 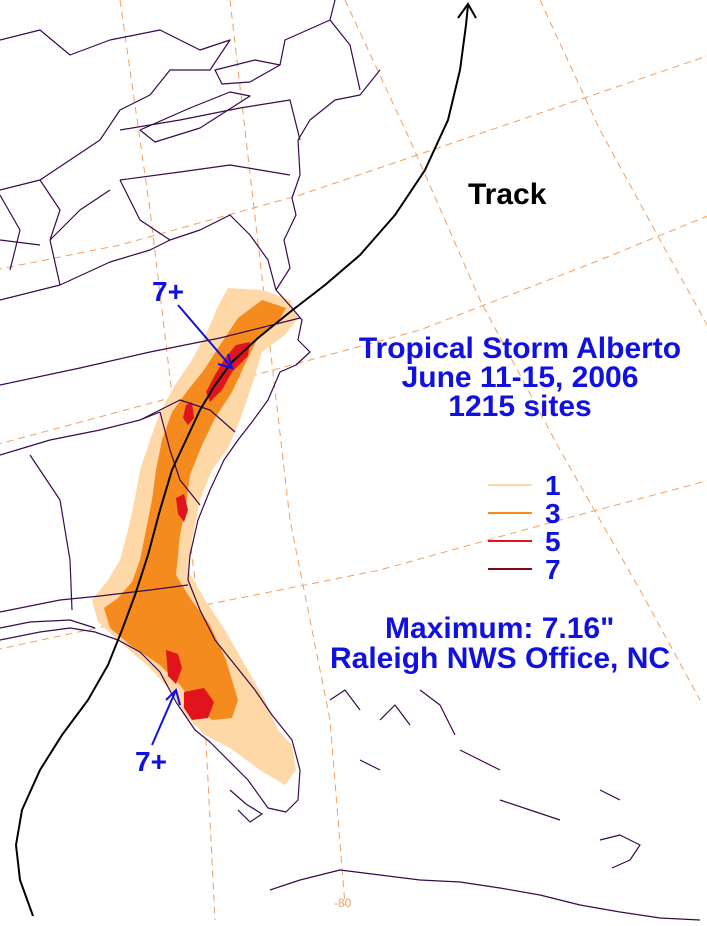 What do you see at coordinates (55, 232) in the screenshot?
I see `border-internal` at bounding box center [55, 232].